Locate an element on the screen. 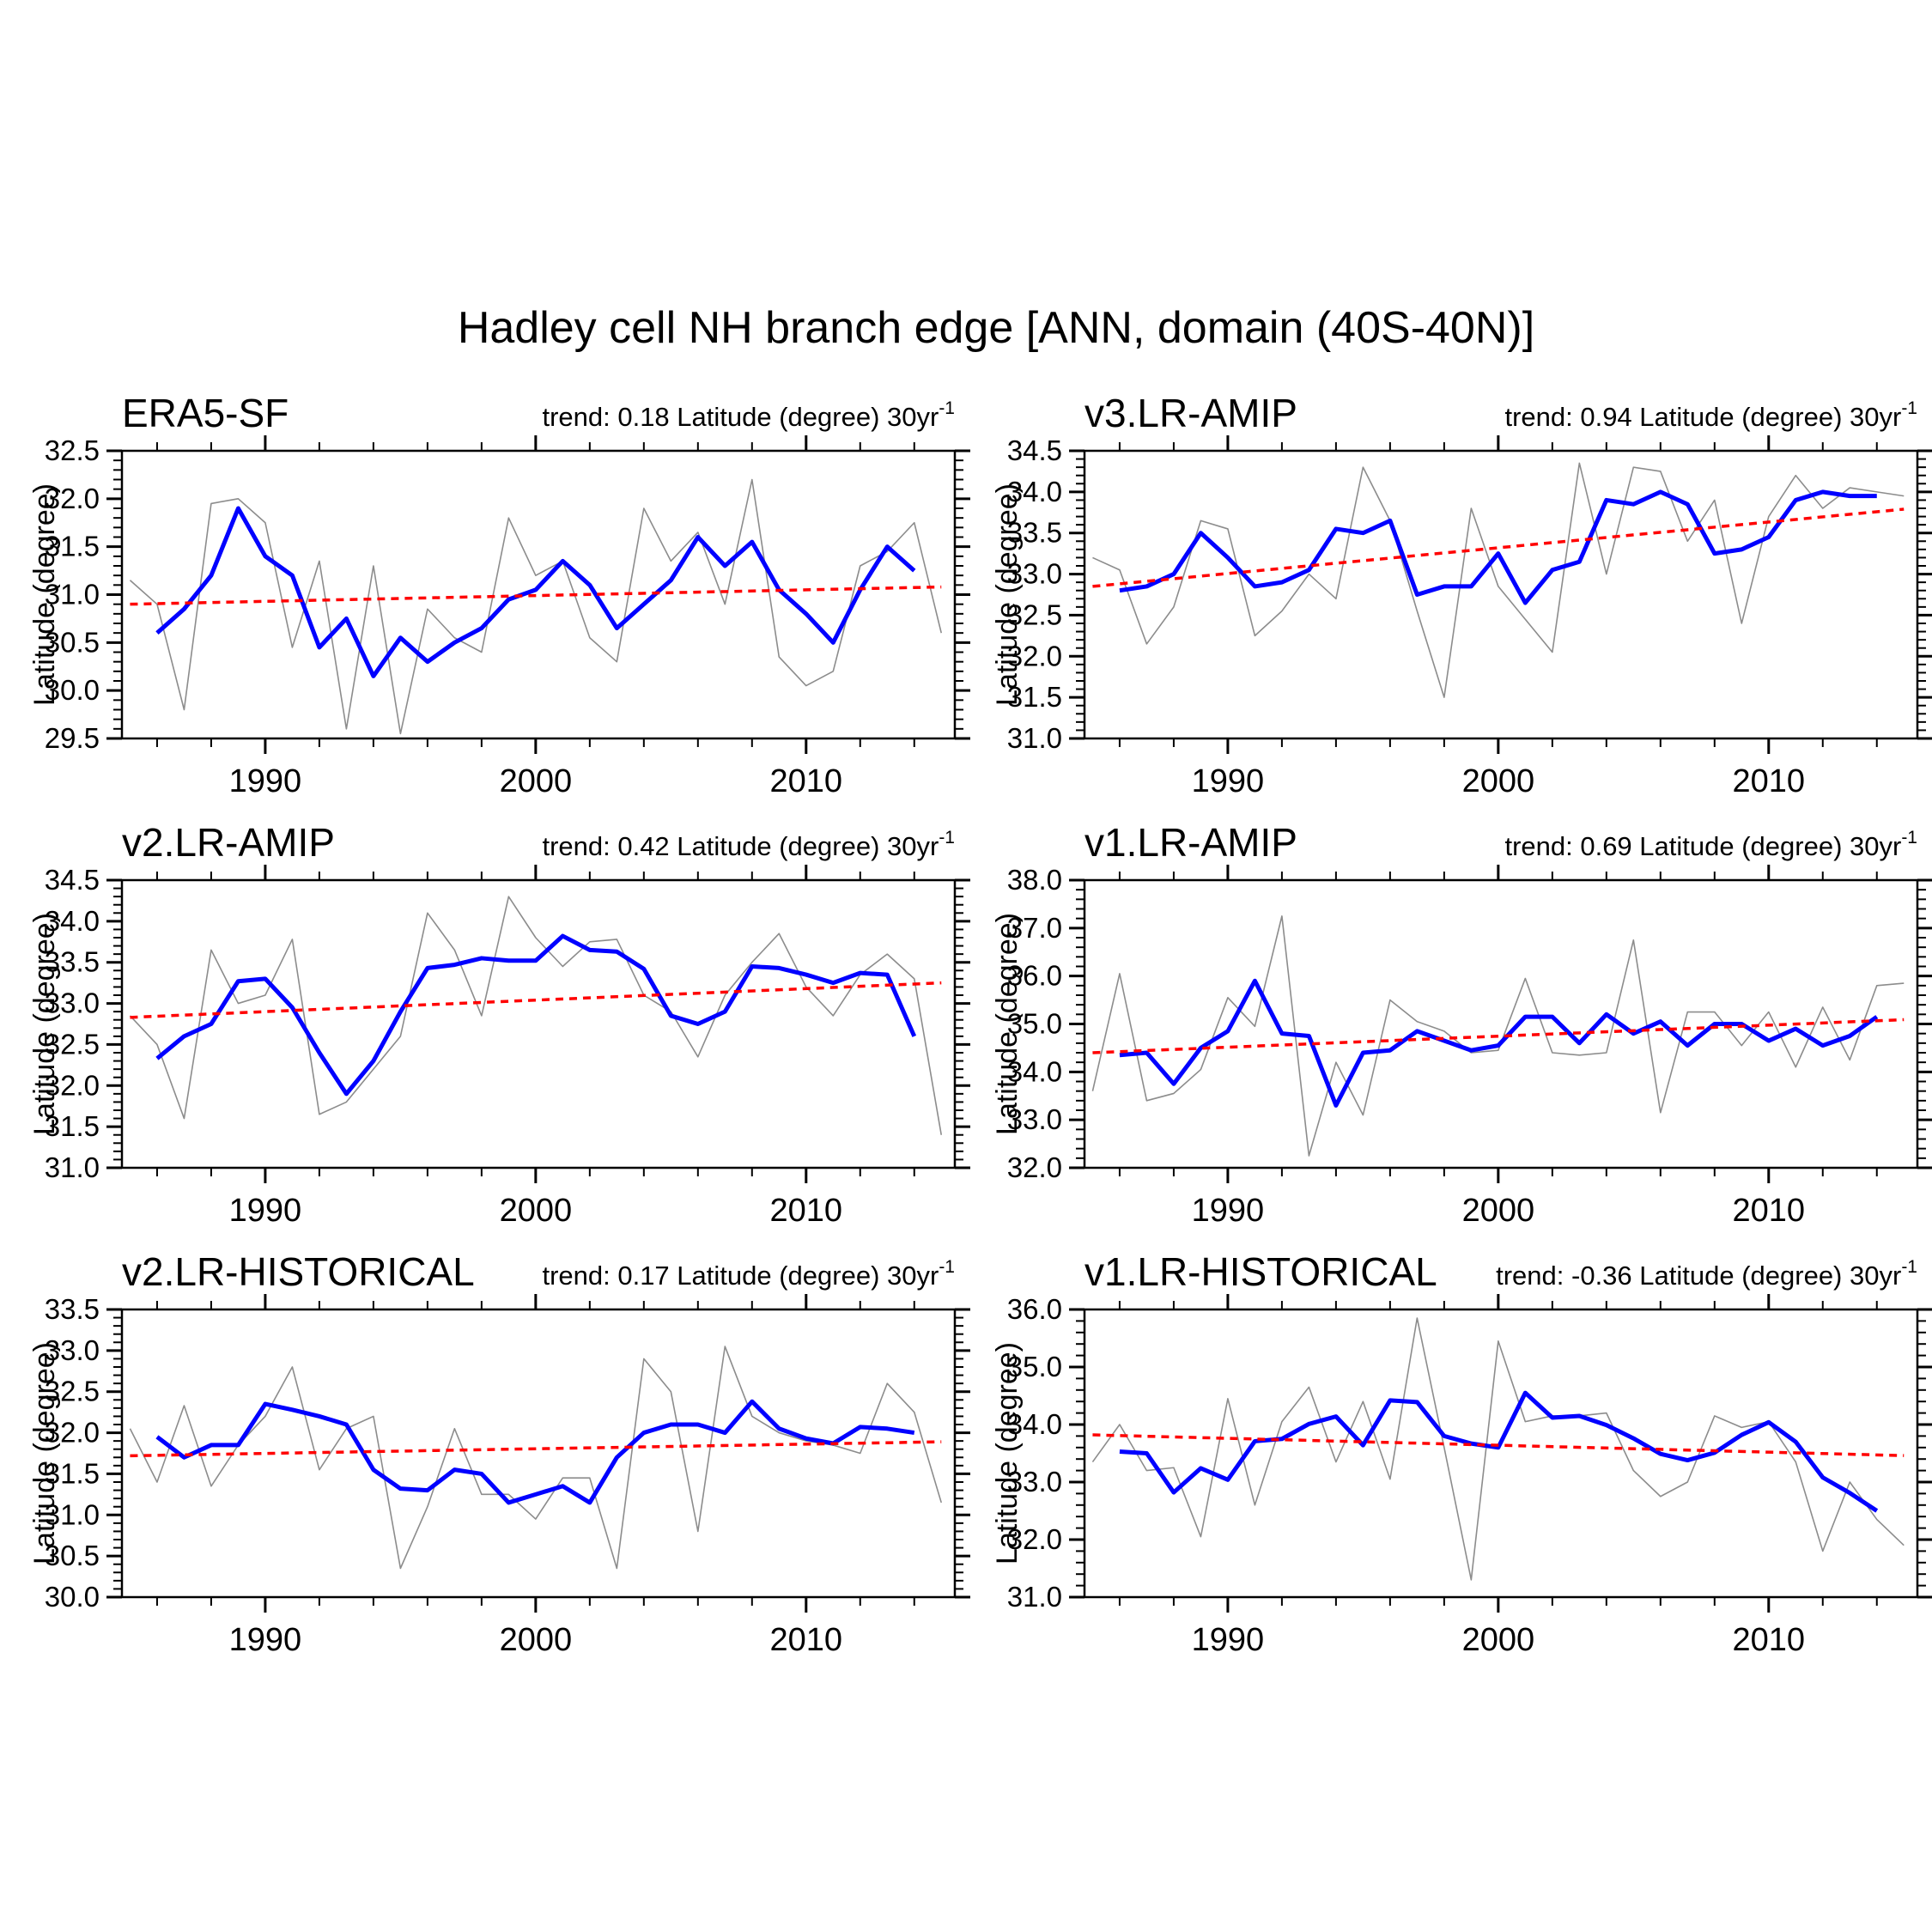 Image resolution: width=1932 pixels, height=1932 pixels. trend-text: trend: 0.69 Latitude (degree) 30yr is located at coordinates (1703, 846).